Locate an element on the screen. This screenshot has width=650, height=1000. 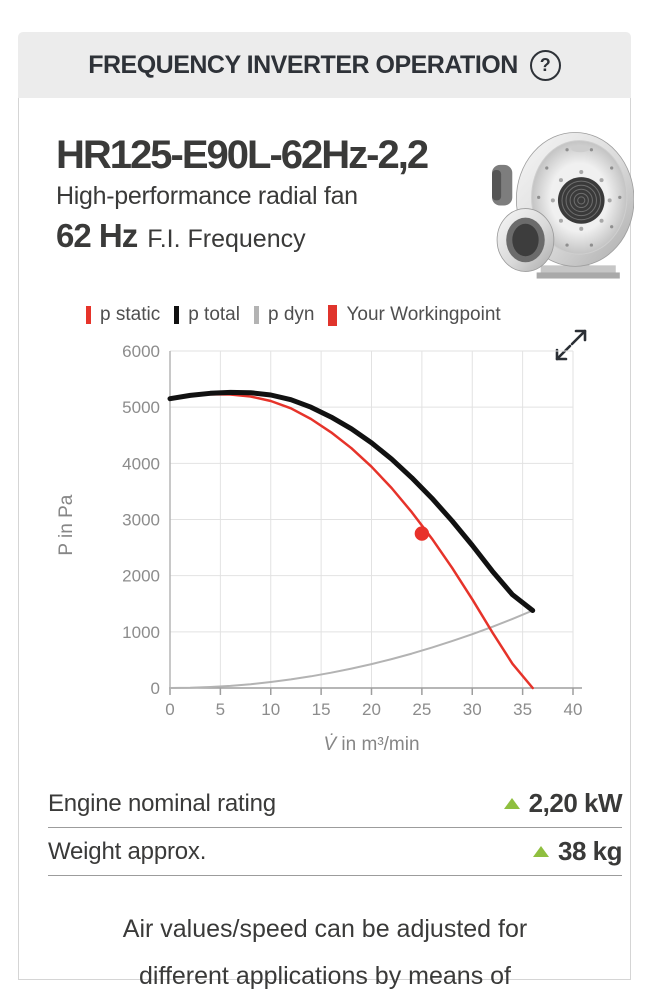
legend-marker-workingpoint is located at coordinates (333, 315).